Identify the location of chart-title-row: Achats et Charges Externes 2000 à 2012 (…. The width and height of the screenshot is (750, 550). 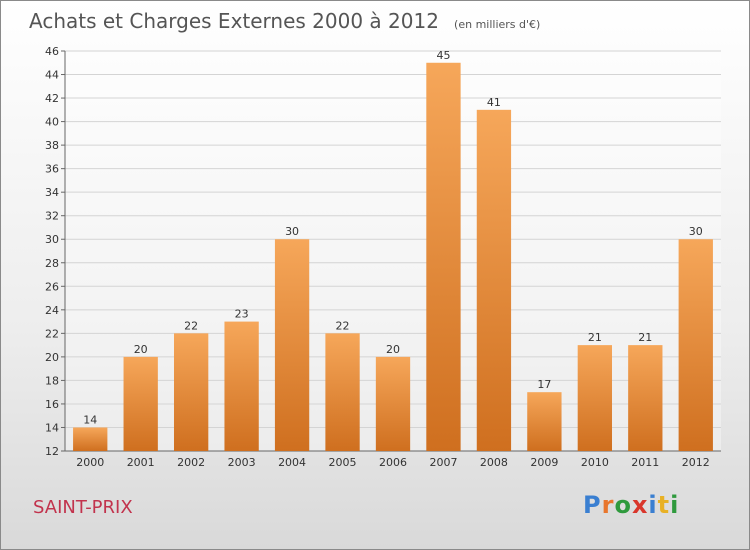
(284, 21).